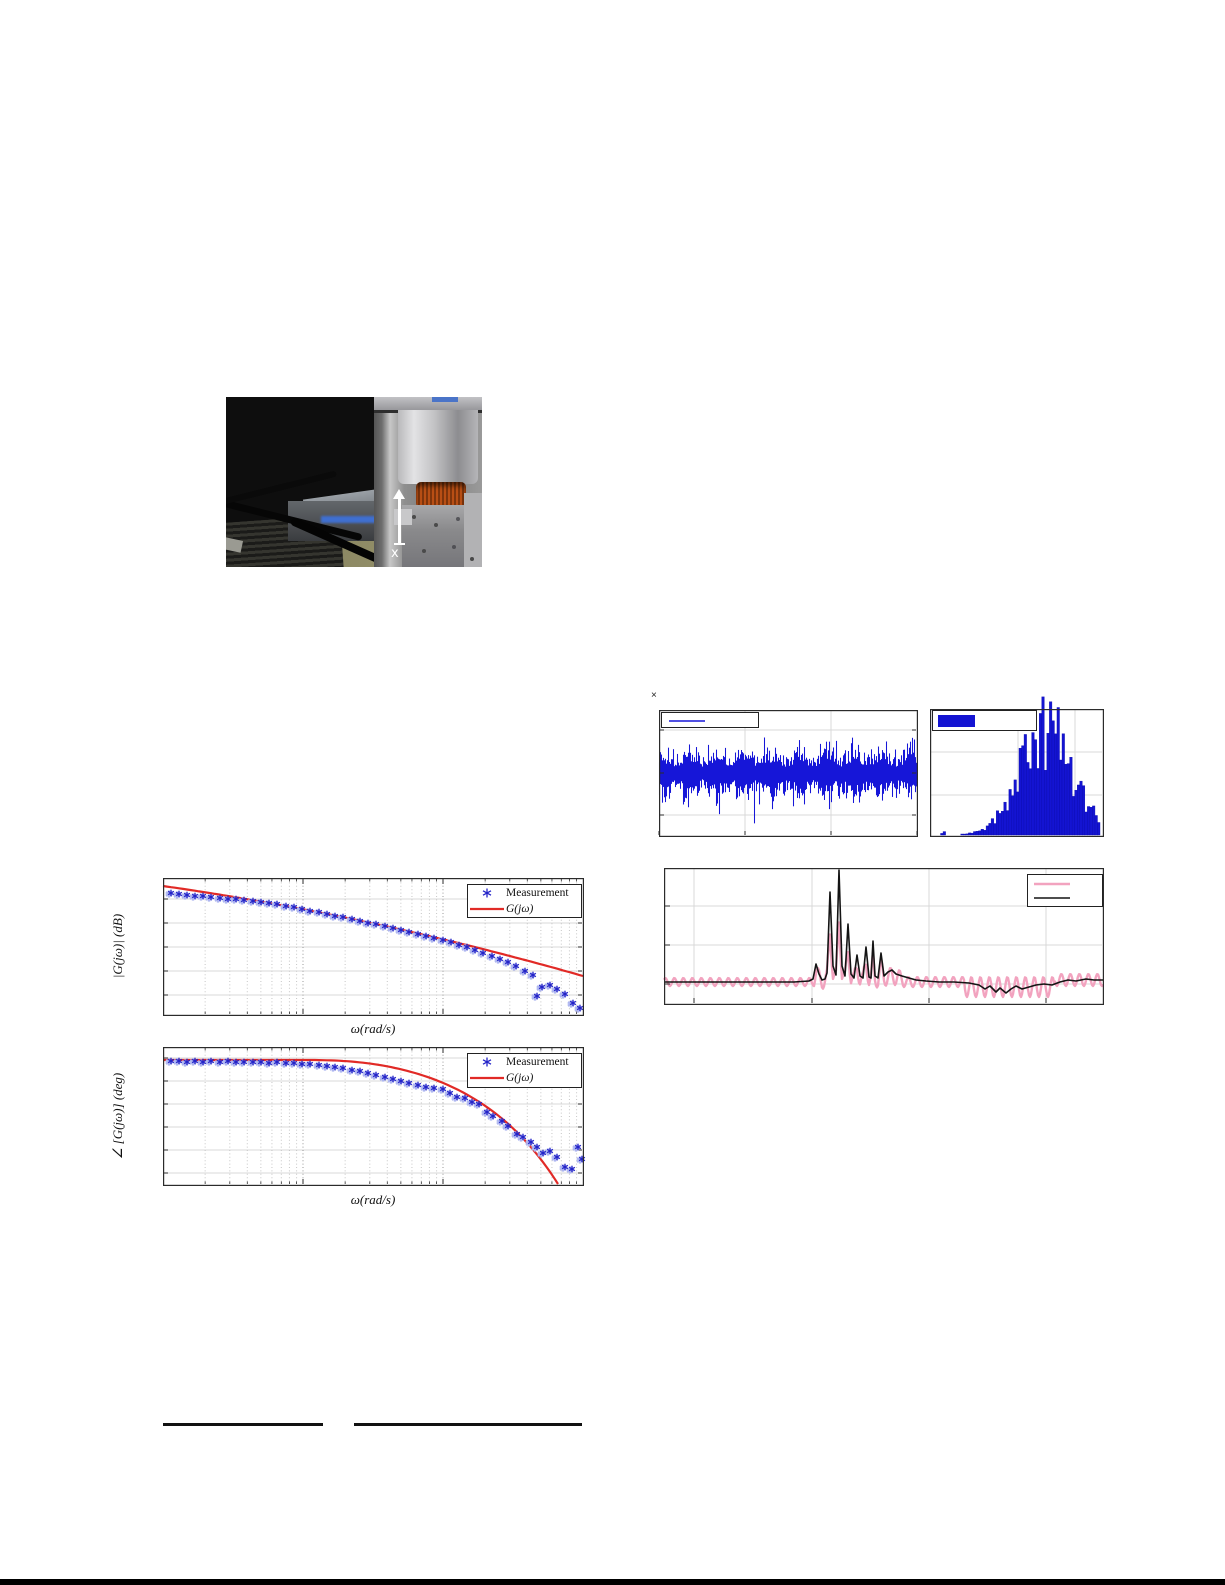 The height and width of the screenshot is (1585, 1225). What do you see at coordinates (654, 695) in the screenshot?
I see `axis-multiplier-hint: ×` at bounding box center [654, 695].